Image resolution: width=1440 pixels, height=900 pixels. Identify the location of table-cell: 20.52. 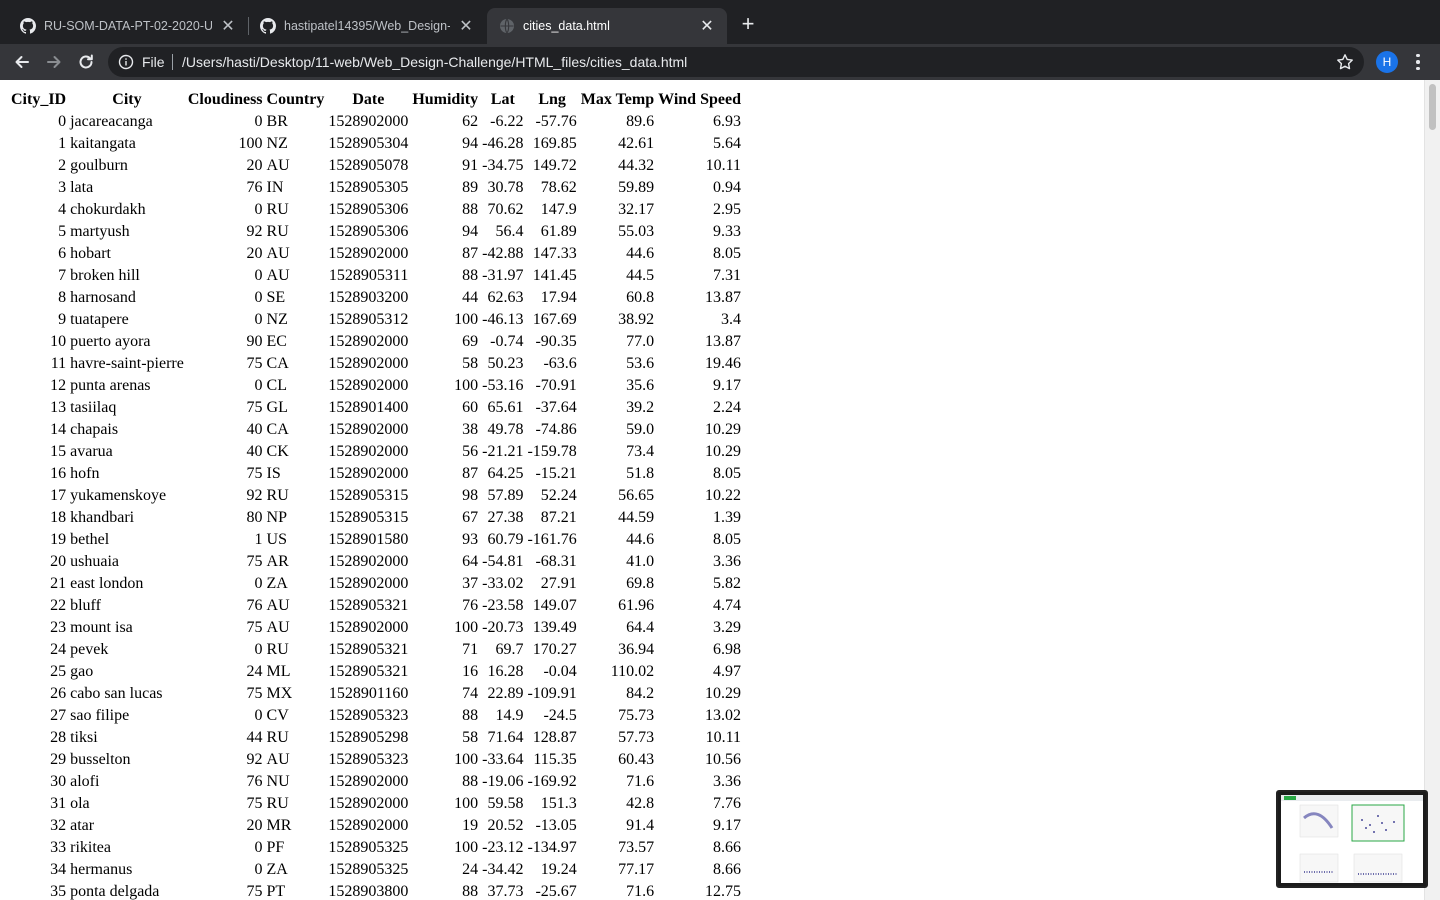
(505, 825).